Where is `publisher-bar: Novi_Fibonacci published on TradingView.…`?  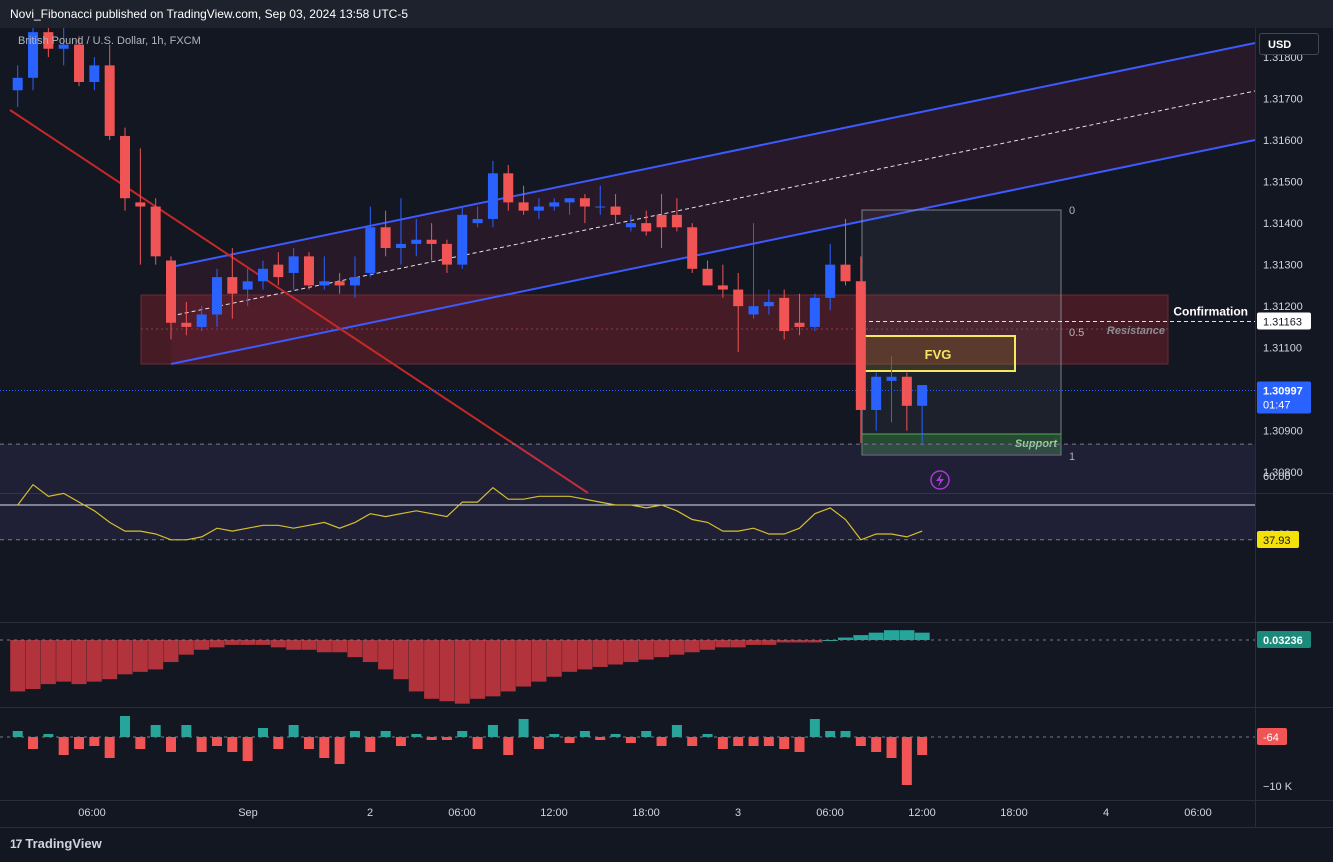
publisher-bar: Novi_Fibonacci published on TradingView.… is located at coordinates (666, 14).